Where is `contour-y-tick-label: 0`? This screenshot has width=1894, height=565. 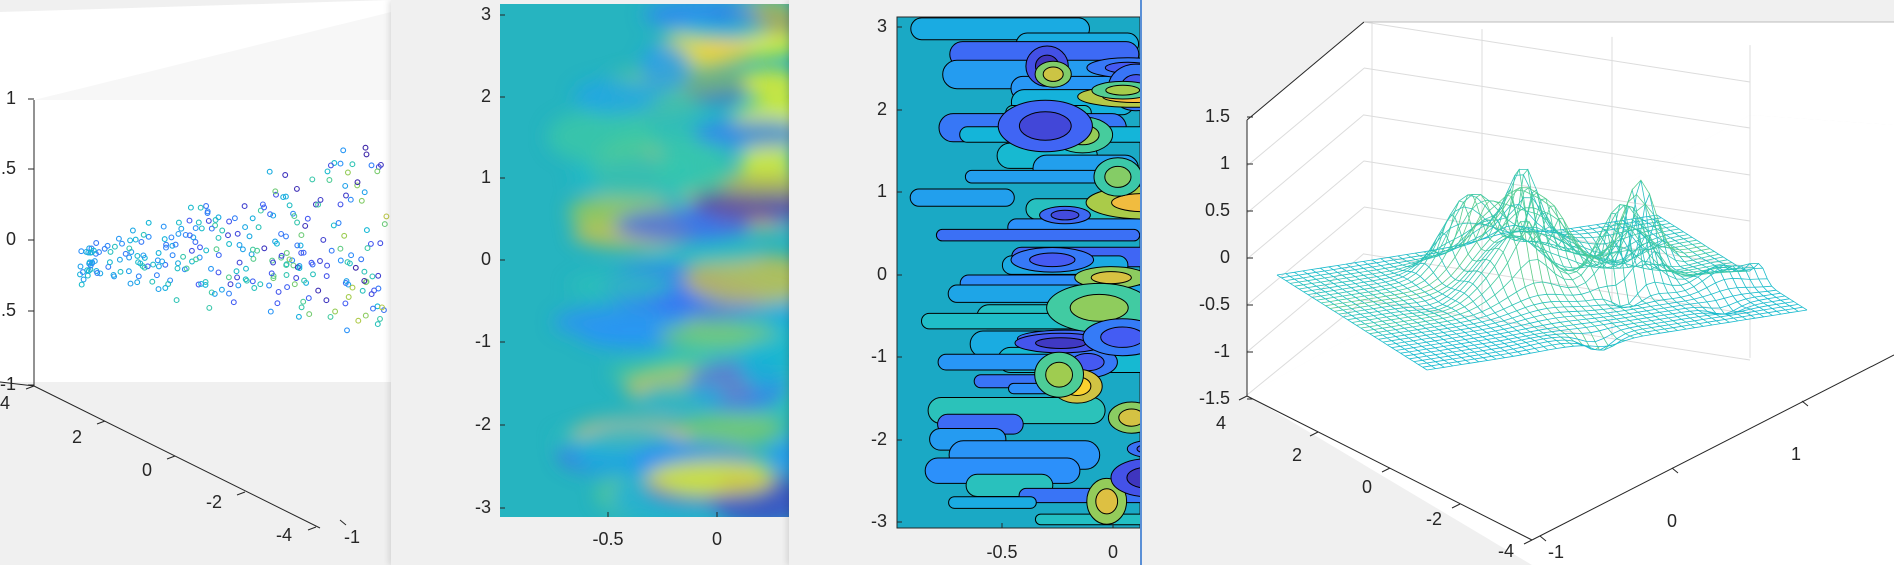
contour-y-tick-label: 0 is located at coordinates (882, 274).